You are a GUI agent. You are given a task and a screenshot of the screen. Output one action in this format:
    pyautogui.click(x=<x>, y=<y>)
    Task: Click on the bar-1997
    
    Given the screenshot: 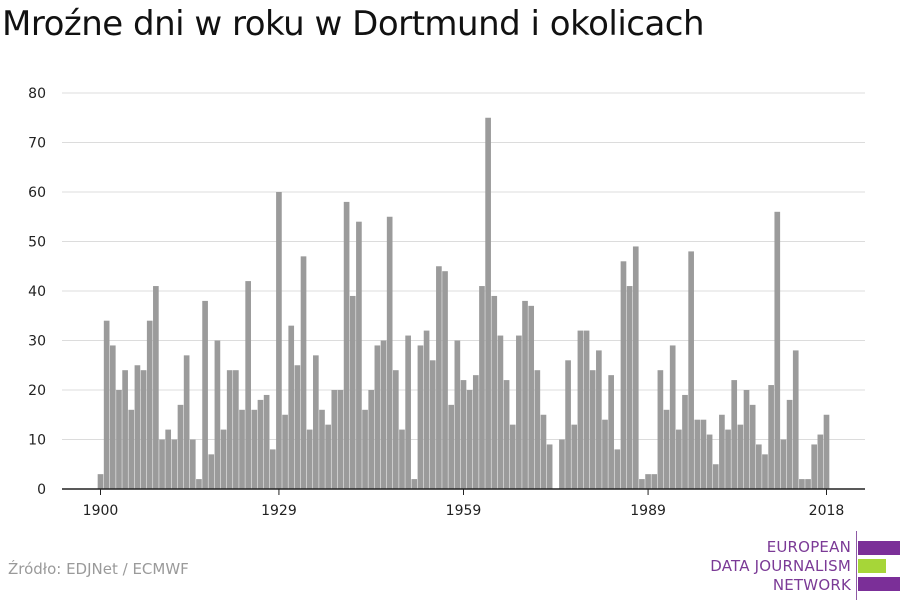 What is the action you would take?
    pyautogui.click(x=697, y=454)
    